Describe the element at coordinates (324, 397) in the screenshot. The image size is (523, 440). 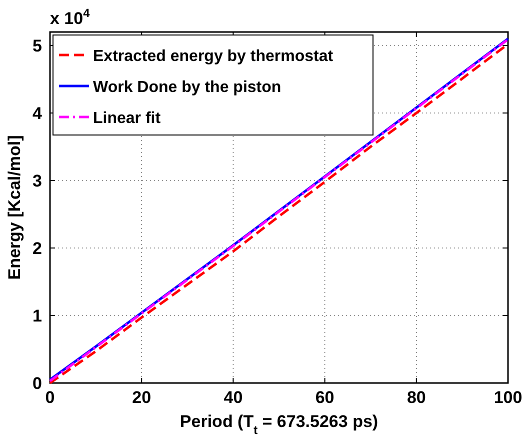
I see `x-tick-label: 60` at that location.